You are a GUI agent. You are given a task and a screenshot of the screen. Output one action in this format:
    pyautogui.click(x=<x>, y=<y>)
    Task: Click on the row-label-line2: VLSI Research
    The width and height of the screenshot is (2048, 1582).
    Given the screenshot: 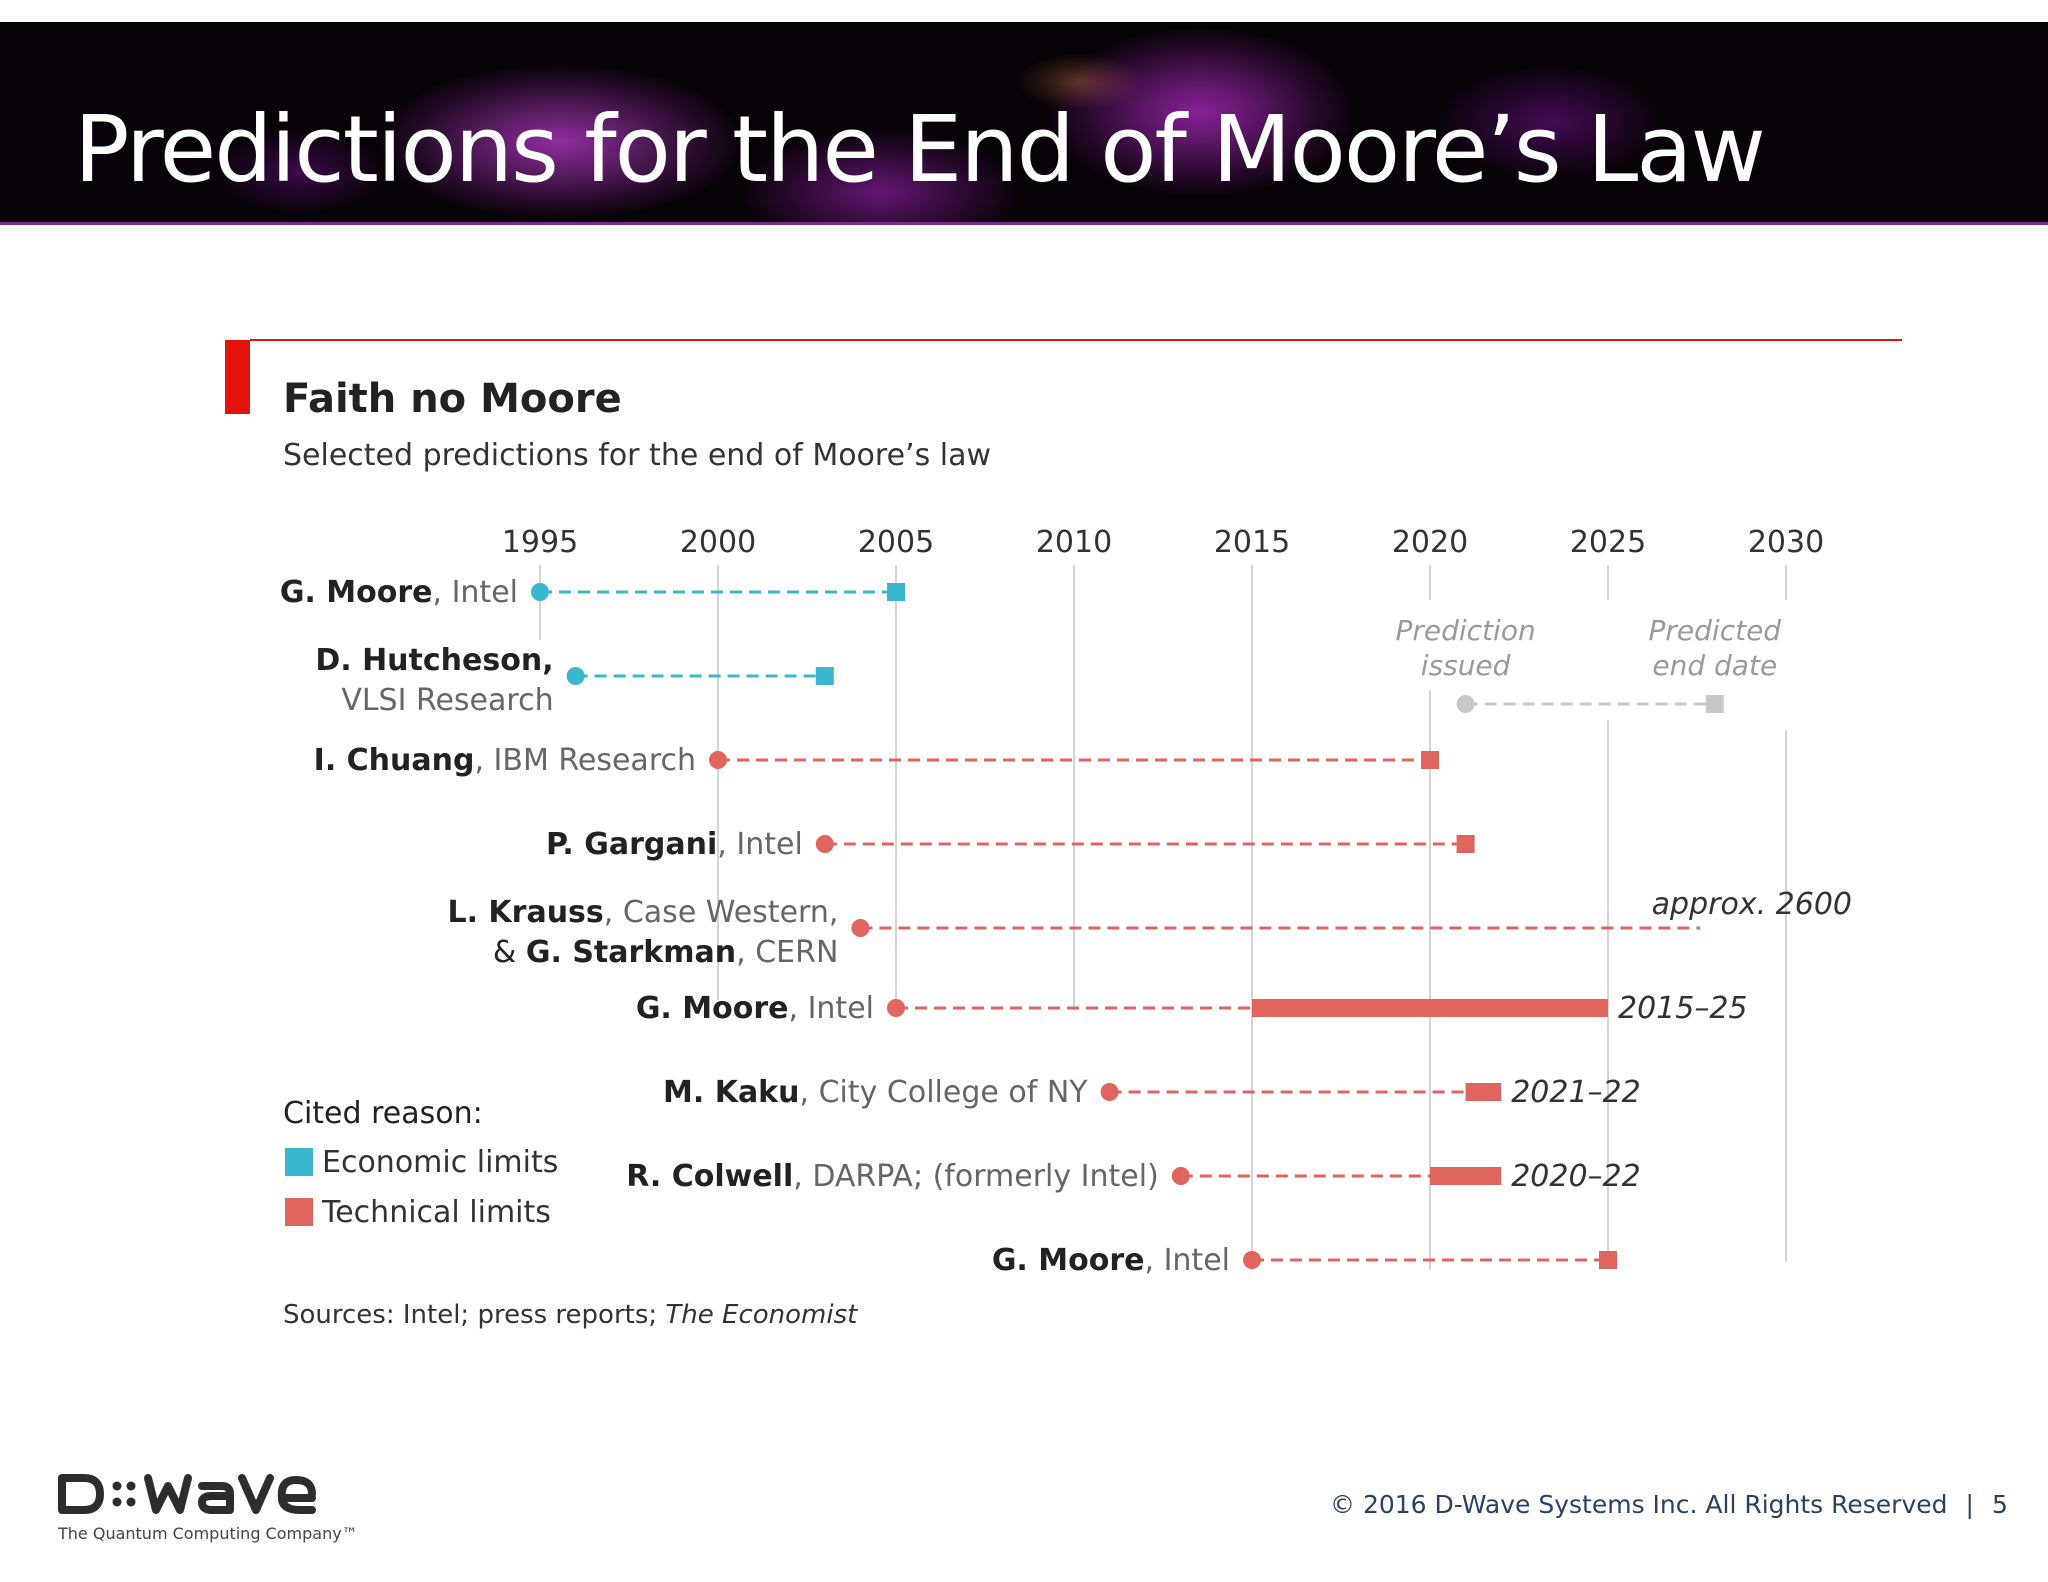 What is the action you would take?
    pyautogui.click(x=447, y=700)
    